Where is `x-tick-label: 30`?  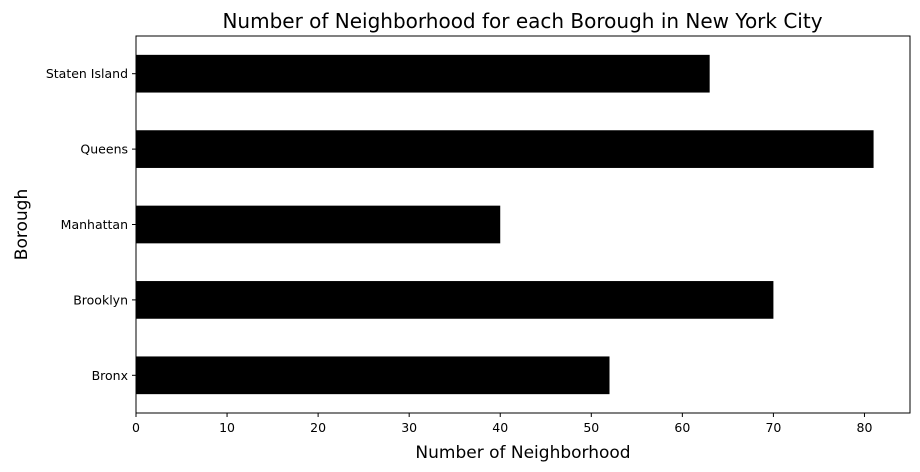 x-tick-label: 30 is located at coordinates (409, 427).